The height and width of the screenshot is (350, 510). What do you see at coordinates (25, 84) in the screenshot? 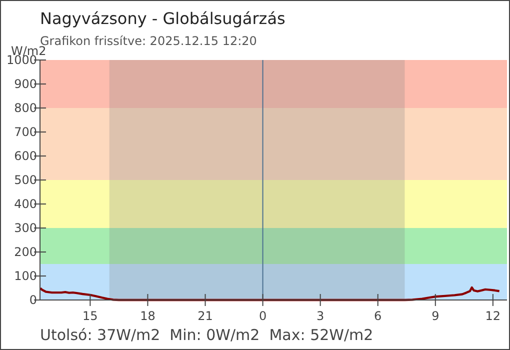
I see `y-tick-label: 900` at bounding box center [25, 84].